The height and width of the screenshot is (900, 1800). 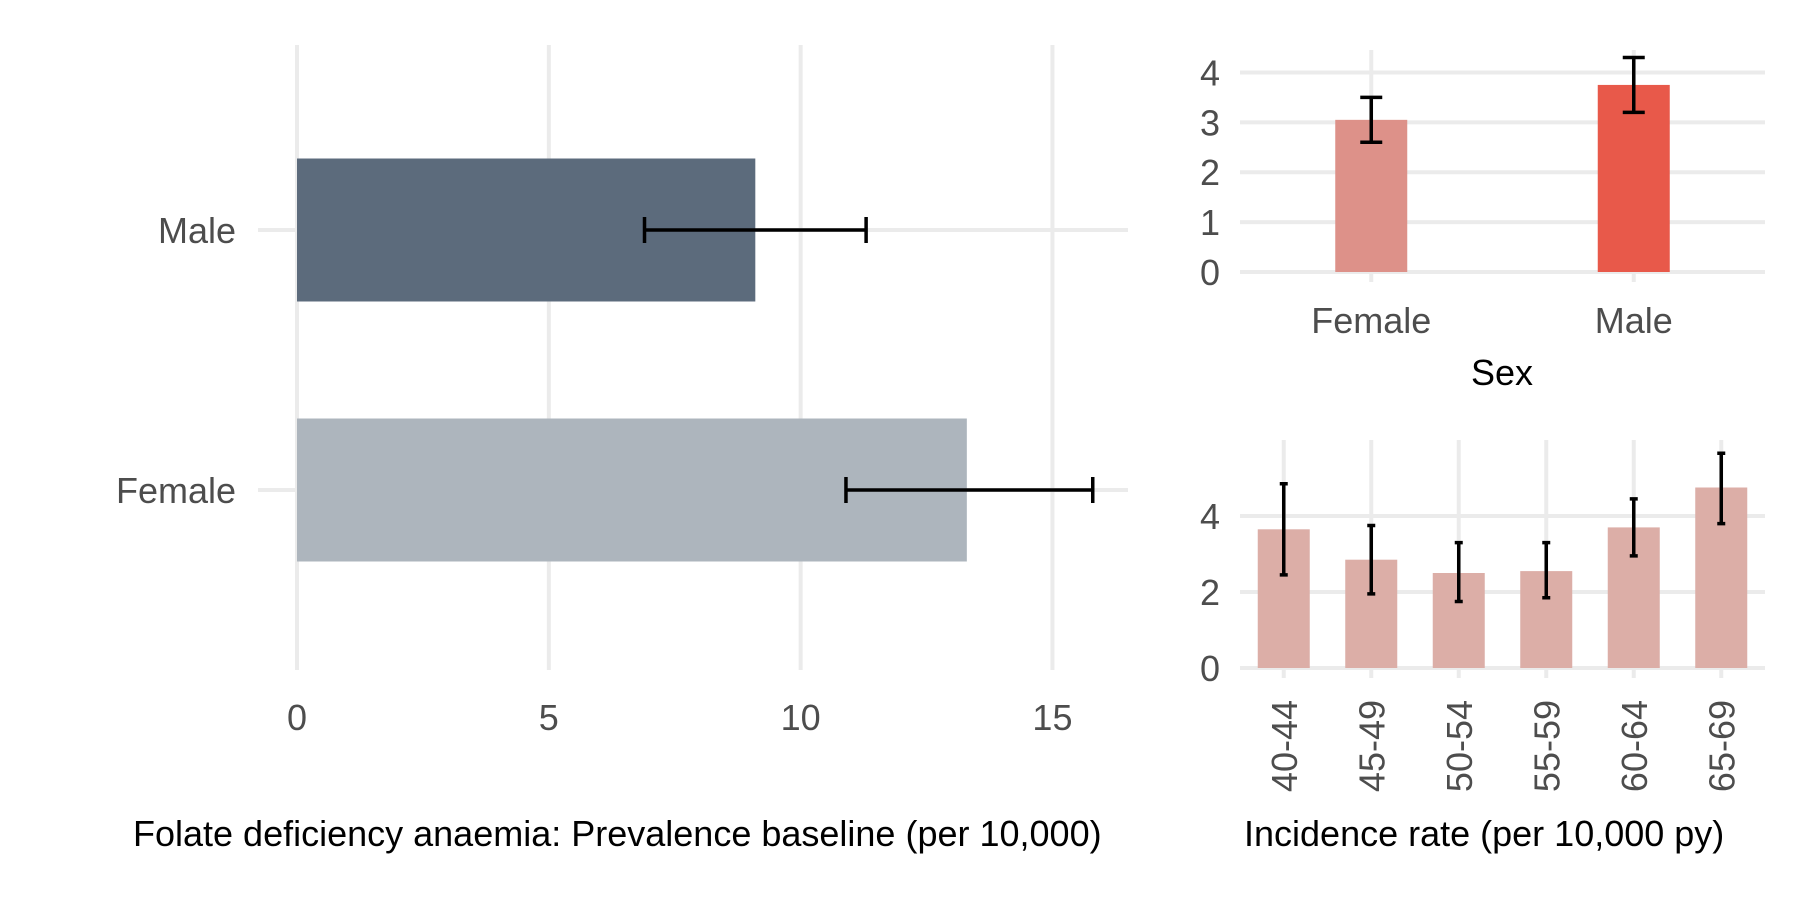 What do you see at coordinates (1634, 746) in the screenshot?
I see `age-x-tick-label: 60-64` at bounding box center [1634, 746].